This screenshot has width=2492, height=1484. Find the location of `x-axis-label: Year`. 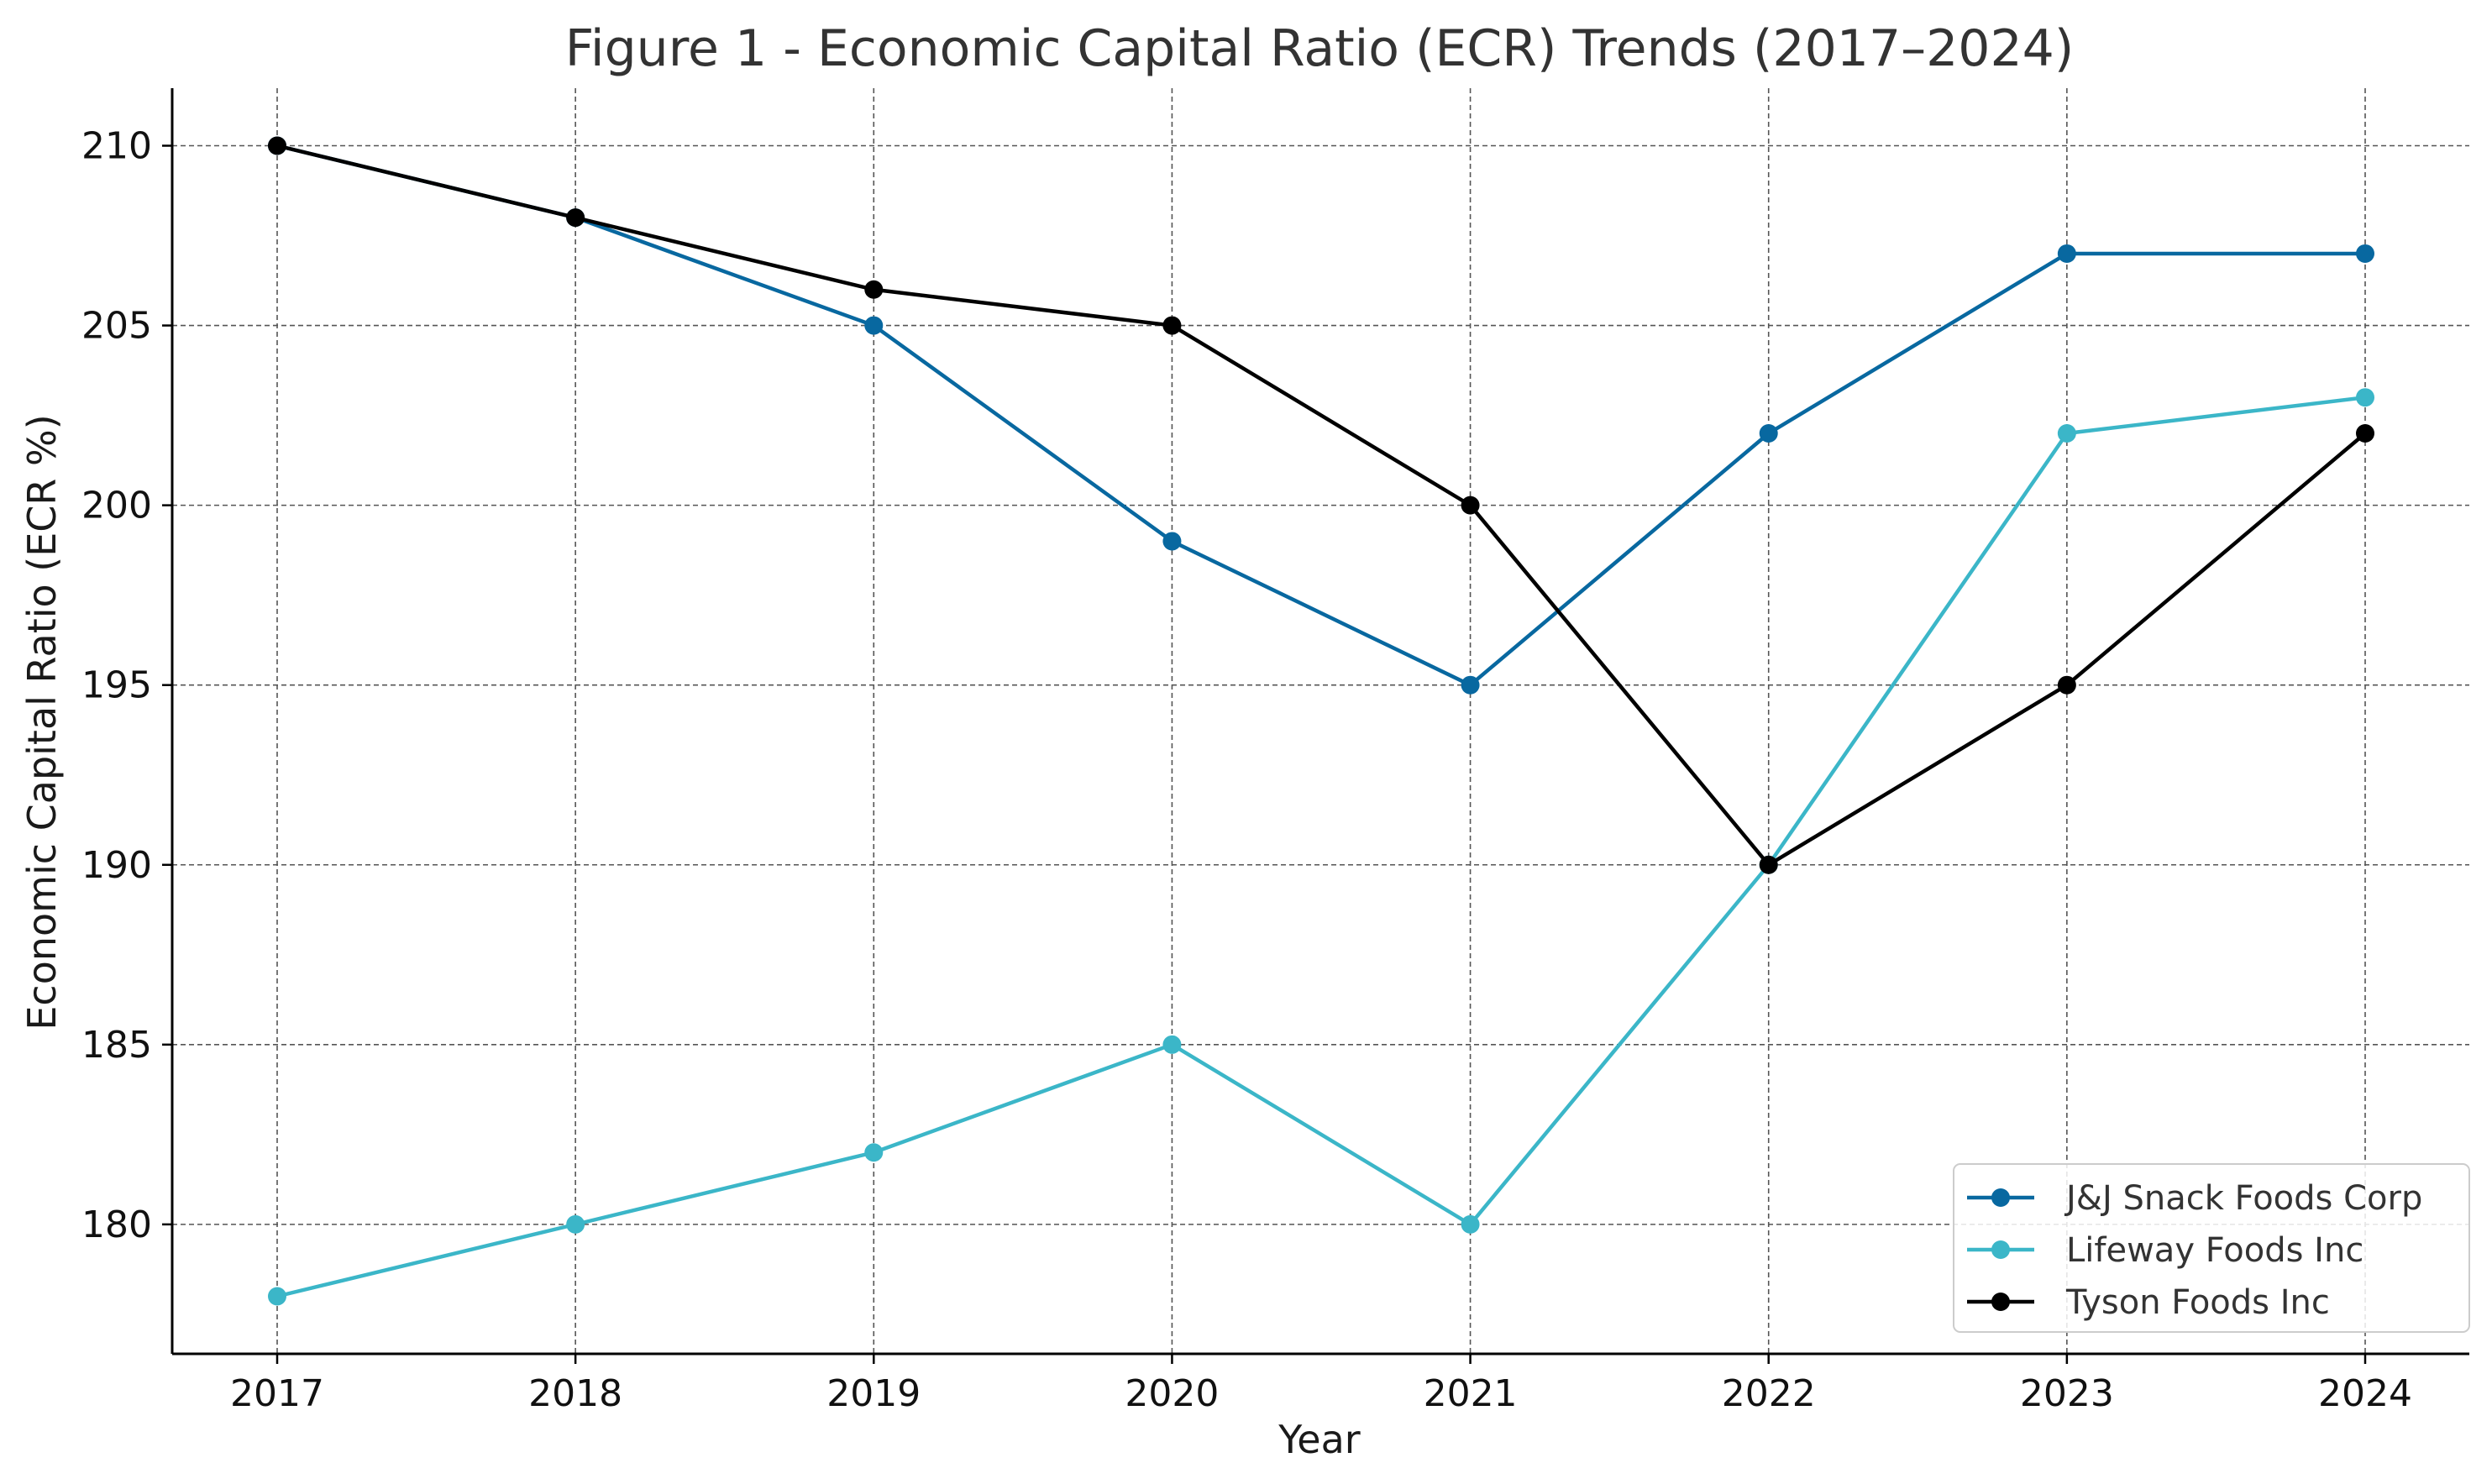

x-axis-label: Year is located at coordinates (1319, 1439).